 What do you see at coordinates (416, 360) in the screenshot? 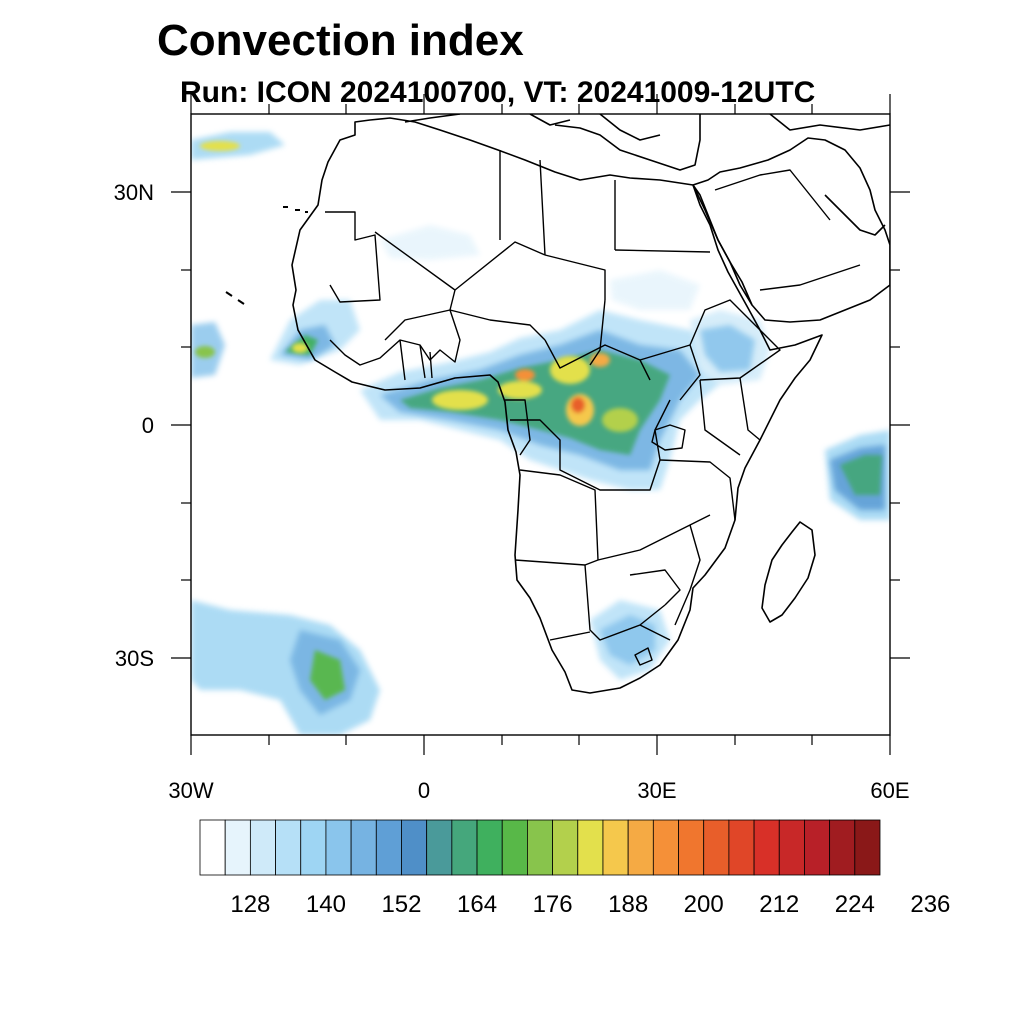
I see `border-ghana-togo` at bounding box center [416, 360].